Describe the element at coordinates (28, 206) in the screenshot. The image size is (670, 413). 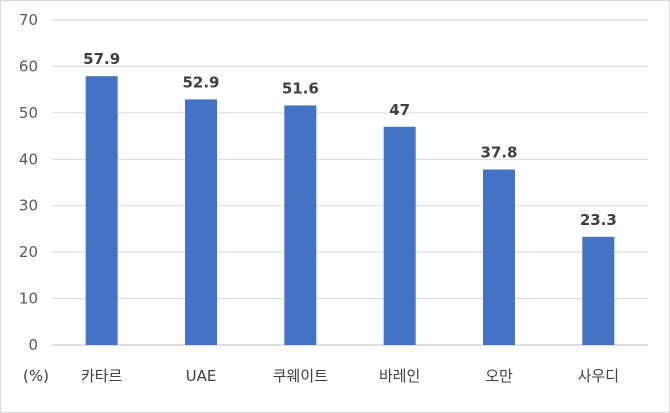
I see `y-tick-label: 30` at that location.